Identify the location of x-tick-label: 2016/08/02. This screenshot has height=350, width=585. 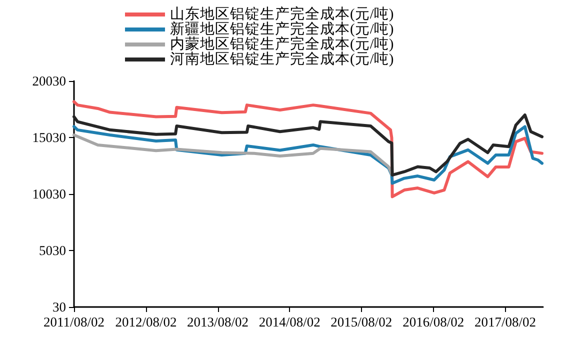
(433, 322).